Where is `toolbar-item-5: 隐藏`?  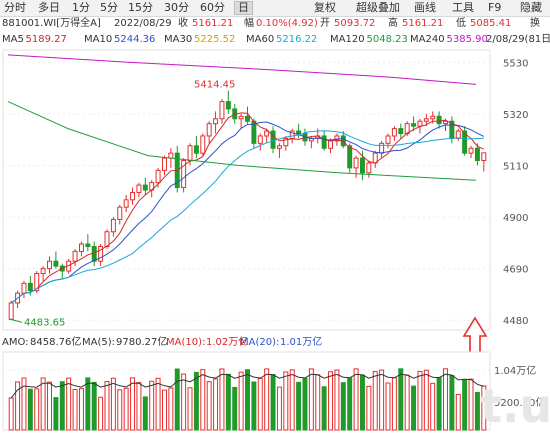
toolbar-item-5: 隐藏 is located at coordinates (531, 7).